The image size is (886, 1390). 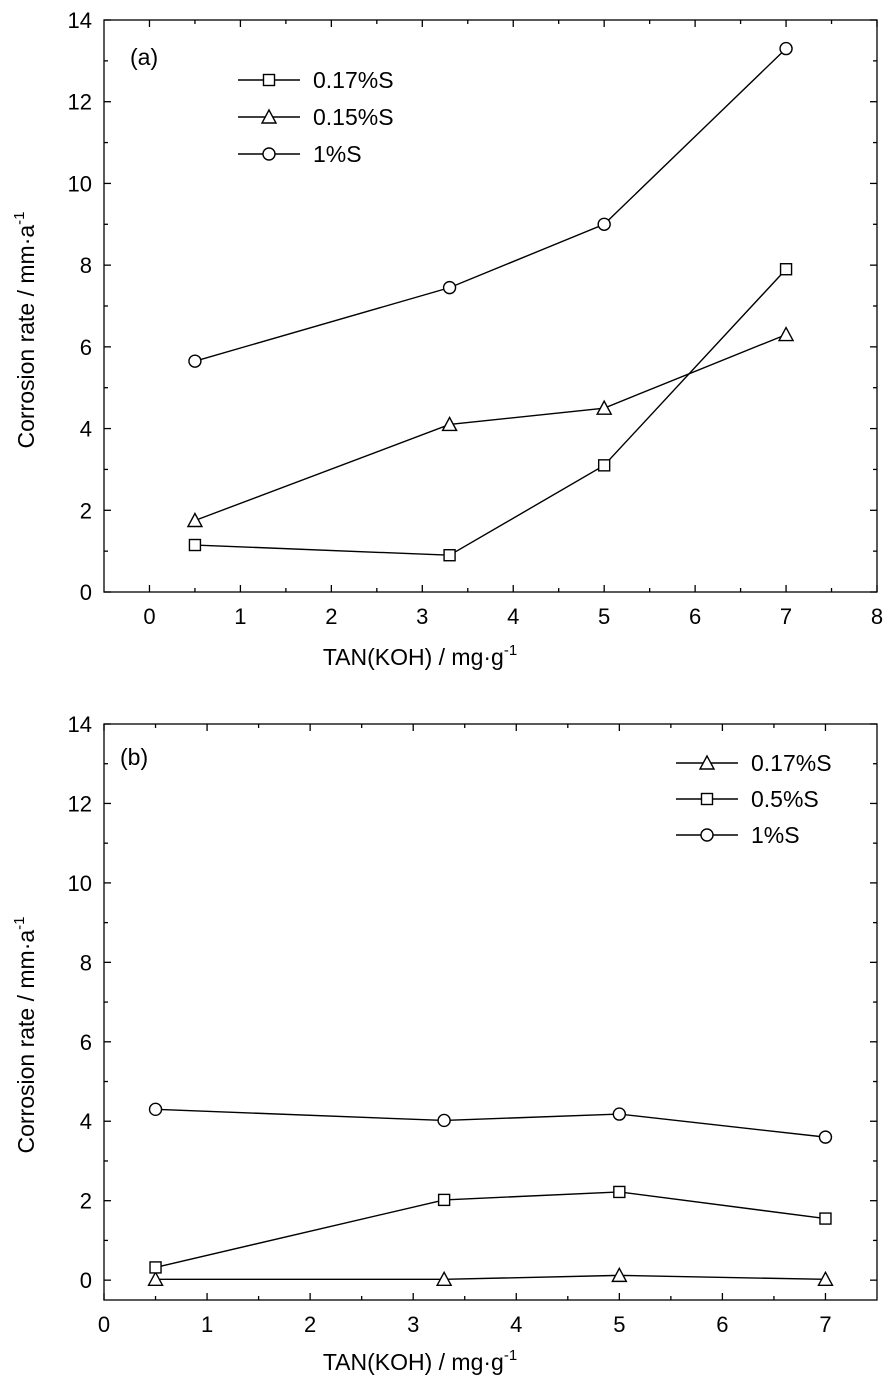 I want to click on x-axis-title: TAN(KOH) / mg·g-1, so click(x=420, y=656).